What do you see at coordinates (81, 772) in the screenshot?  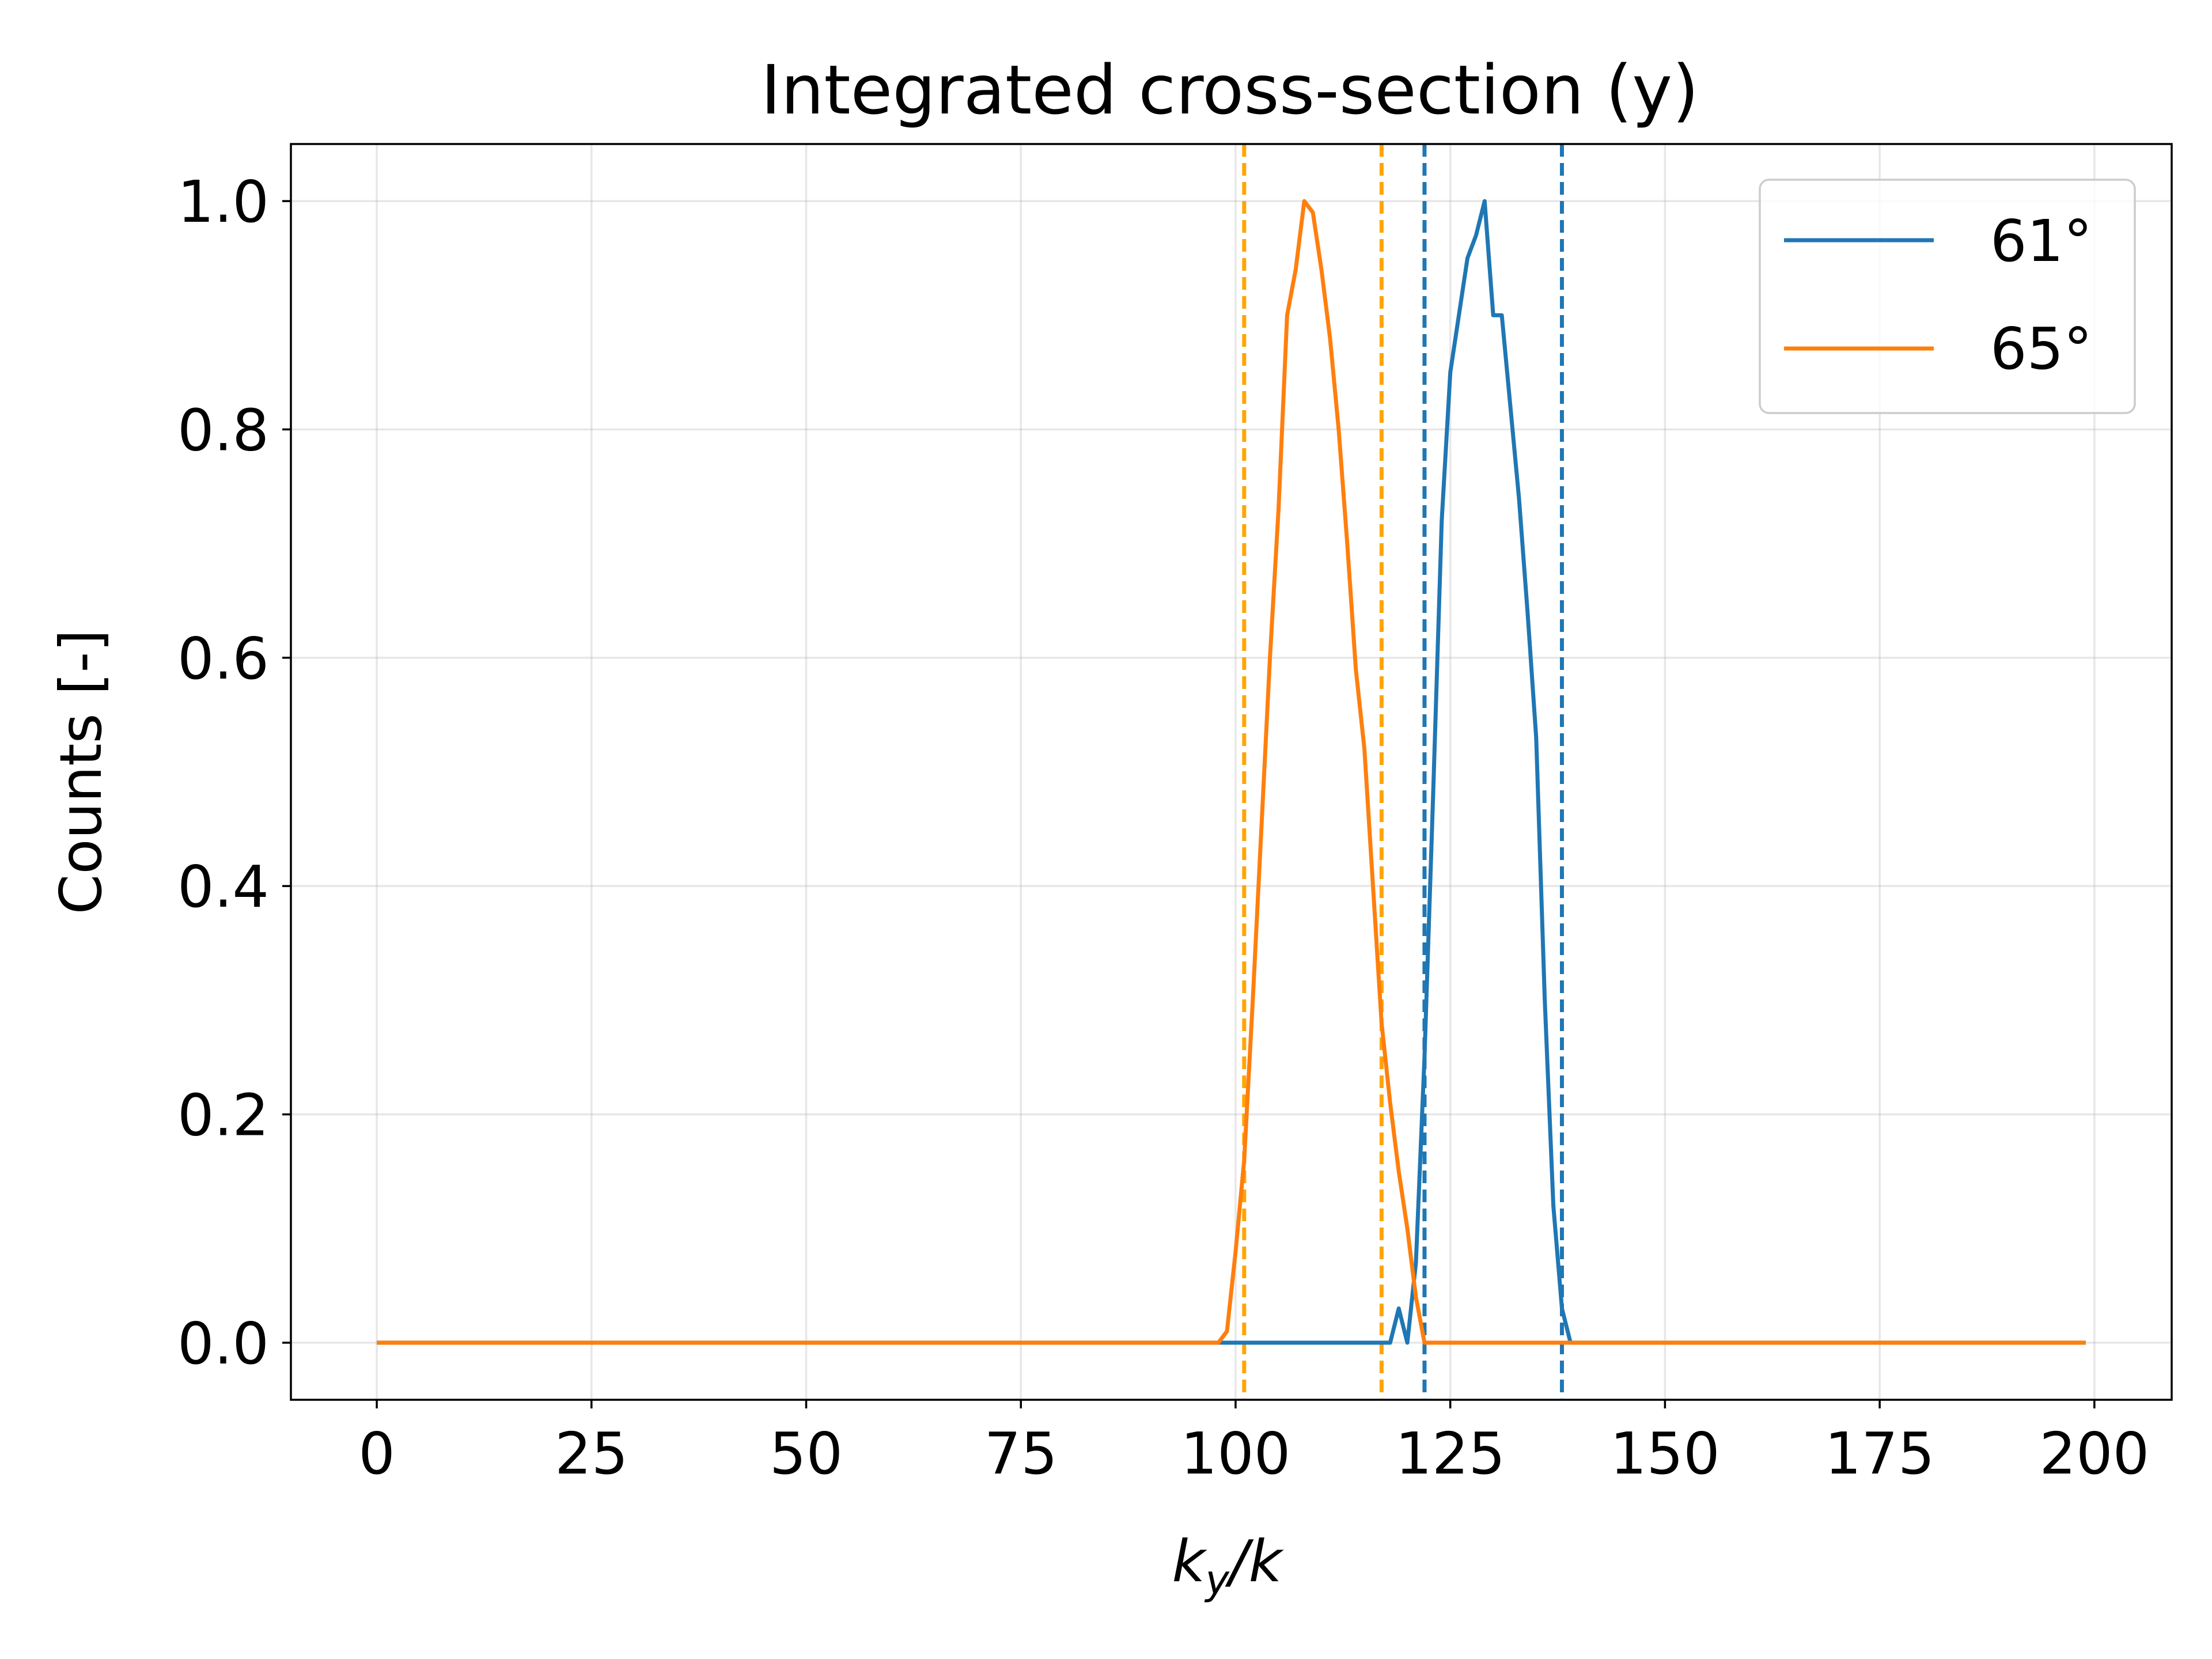 I see `y-axis-label: Counts [-]` at bounding box center [81, 772].